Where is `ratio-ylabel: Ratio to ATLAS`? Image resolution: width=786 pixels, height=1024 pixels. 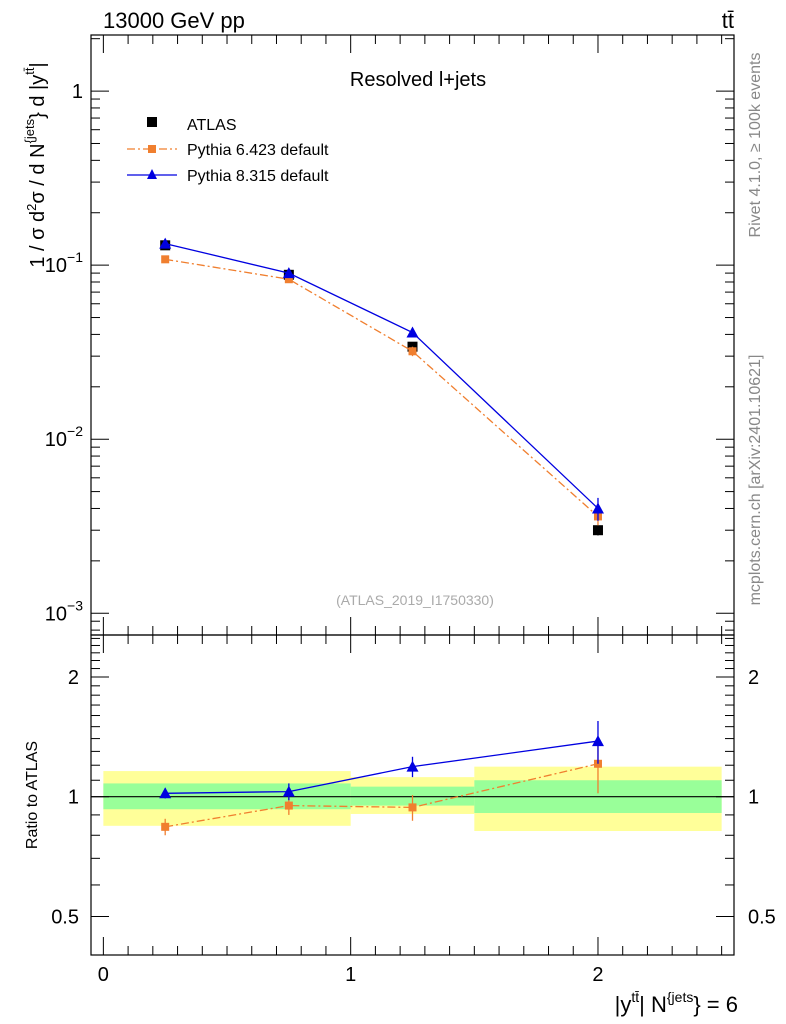
ratio-ylabel: Ratio to ATLAS is located at coordinates (32, 795).